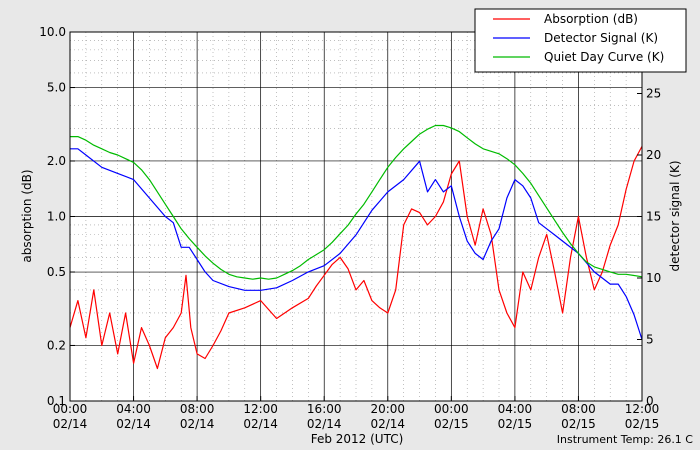  What do you see at coordinates (27, 215) in the screenshot?
I see `left-axis-label: absorption (dB)` at bounding box center [27, 215].